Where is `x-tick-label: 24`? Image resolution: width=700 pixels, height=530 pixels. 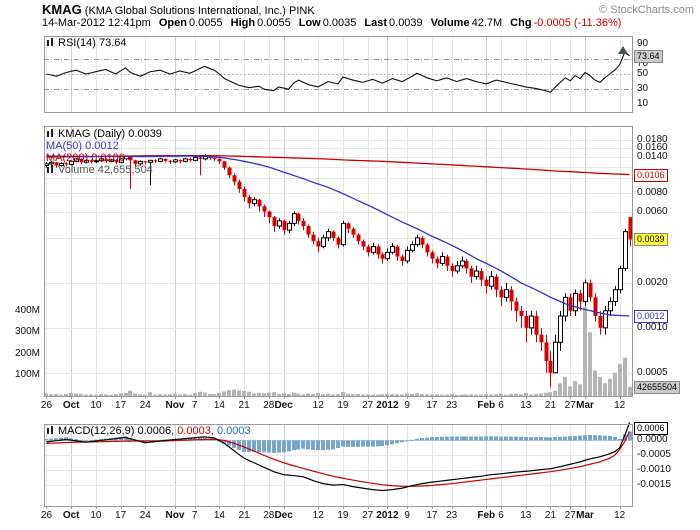 x-tick-label: 24 is located at coordinates (145, 515).